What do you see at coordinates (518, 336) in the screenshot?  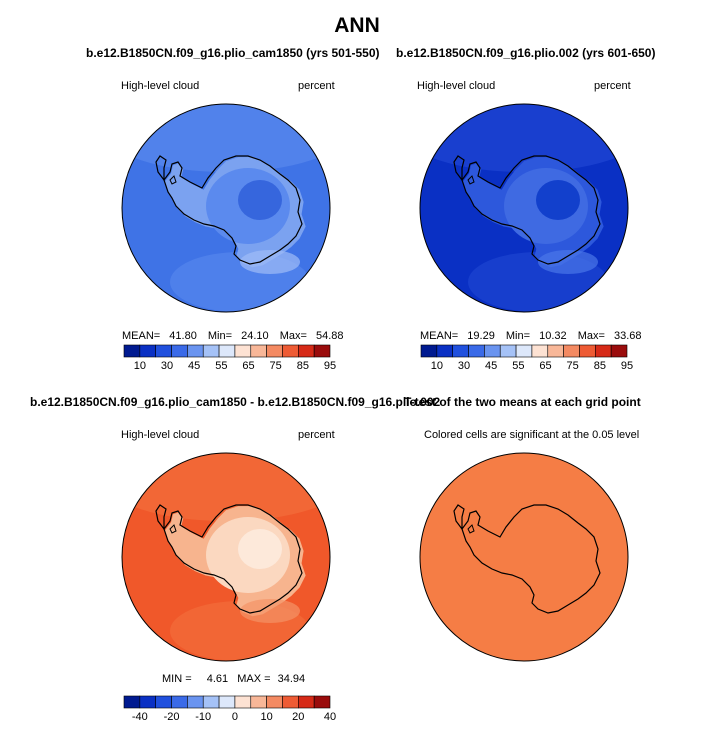 I see `panel2-min-label: Min=` at bounding box center [518, 336].